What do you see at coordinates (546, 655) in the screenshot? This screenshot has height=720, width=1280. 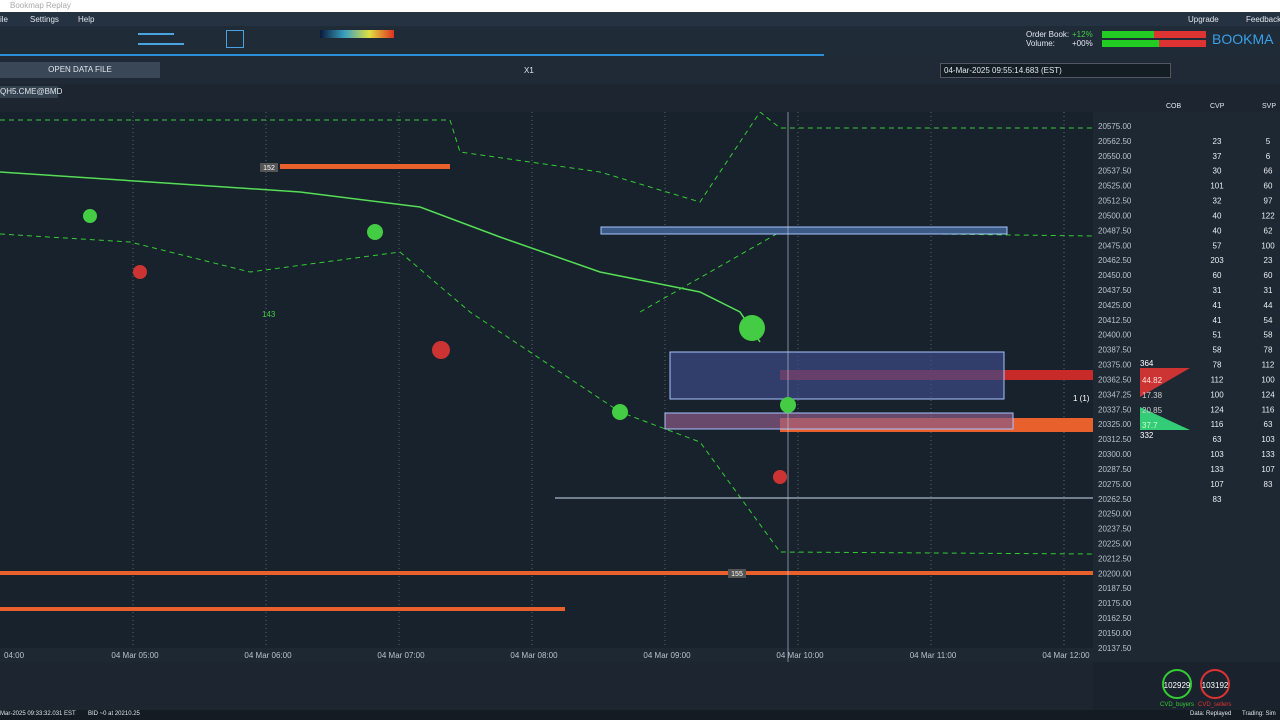 I see `time-axis` at bounding box center [546, 655].